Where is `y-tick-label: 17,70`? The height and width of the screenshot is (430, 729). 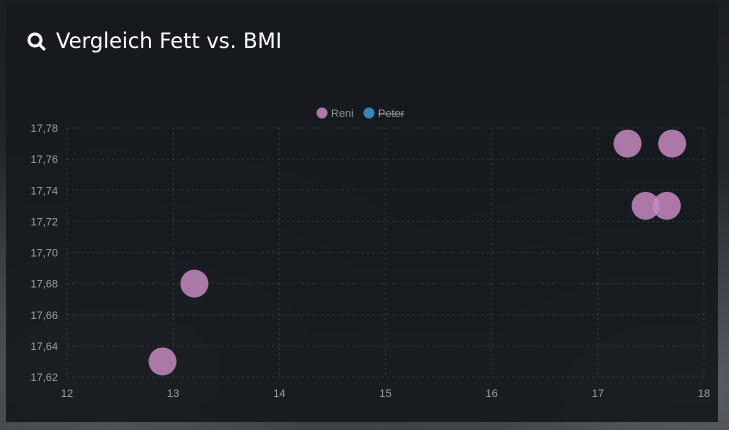 y-tick-label: 17,70 is located at coordinates (44, 254).